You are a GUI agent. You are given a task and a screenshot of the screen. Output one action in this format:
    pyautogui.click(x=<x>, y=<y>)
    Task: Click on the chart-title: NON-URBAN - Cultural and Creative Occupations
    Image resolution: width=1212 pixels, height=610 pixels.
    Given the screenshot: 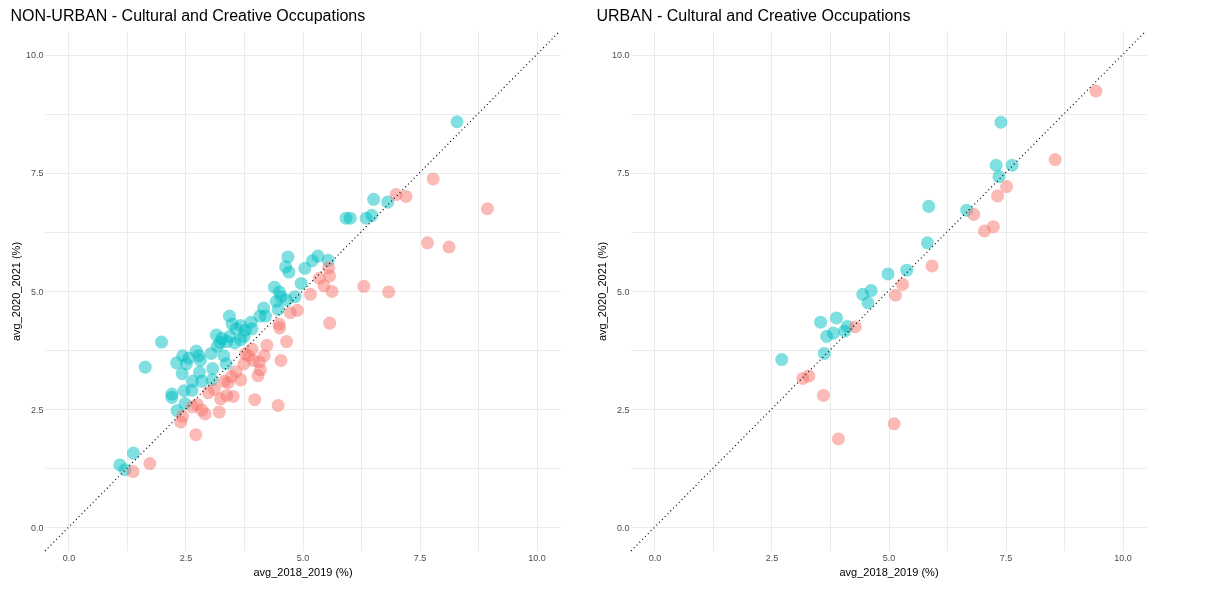 What is the action you would take?
    pyautogui.click(x=188, y=16)
    